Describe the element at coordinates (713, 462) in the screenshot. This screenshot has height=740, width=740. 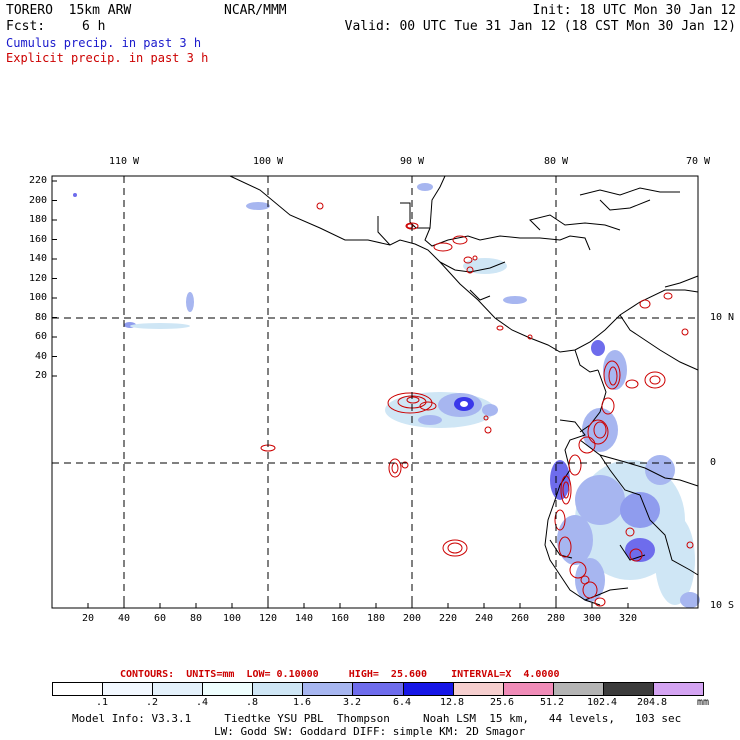
I see `right-lat-label: 0` at that location.